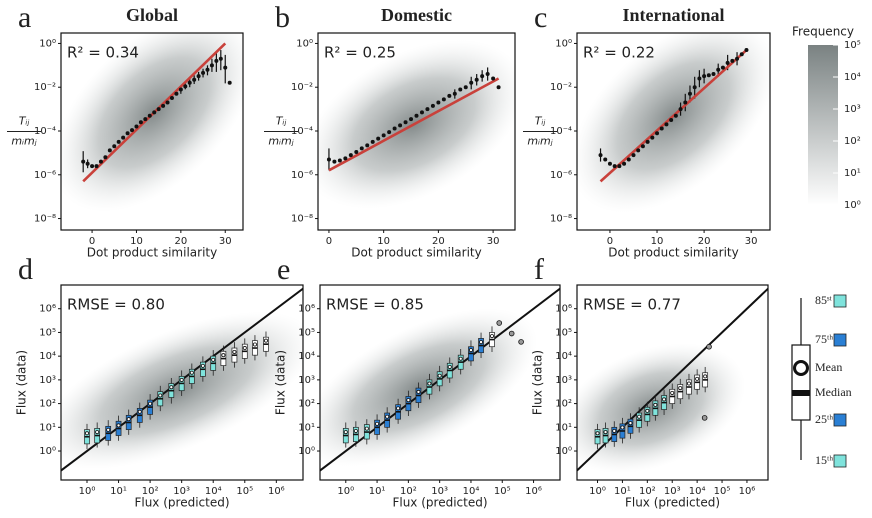 The width and height of the screenshot is (872, 518). I want to click on colorbar-tick-label: 10⁰, so click(852, 205).